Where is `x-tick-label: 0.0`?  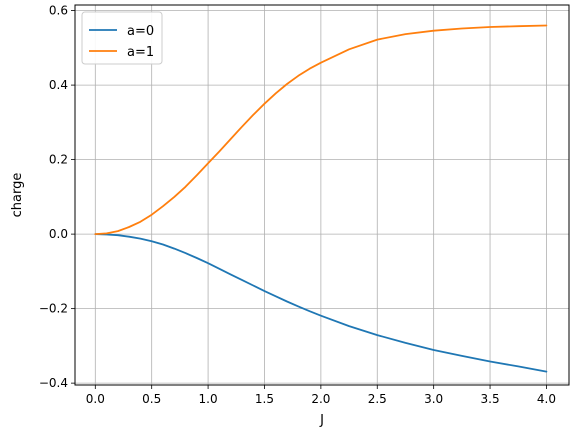 x-tick-label: 0.0 is located at coordinates (95, 399).